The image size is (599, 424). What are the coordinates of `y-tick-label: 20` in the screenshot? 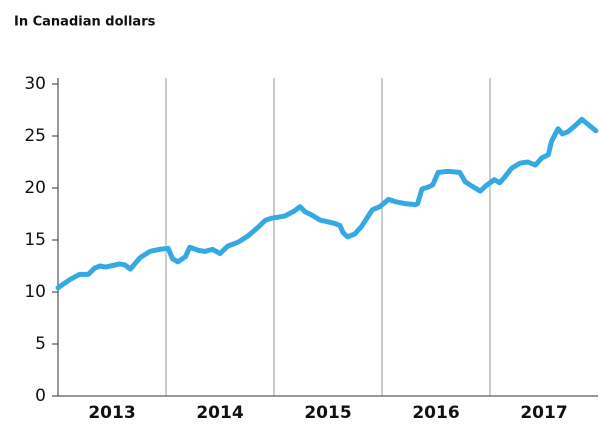 It's located at (35, 188).